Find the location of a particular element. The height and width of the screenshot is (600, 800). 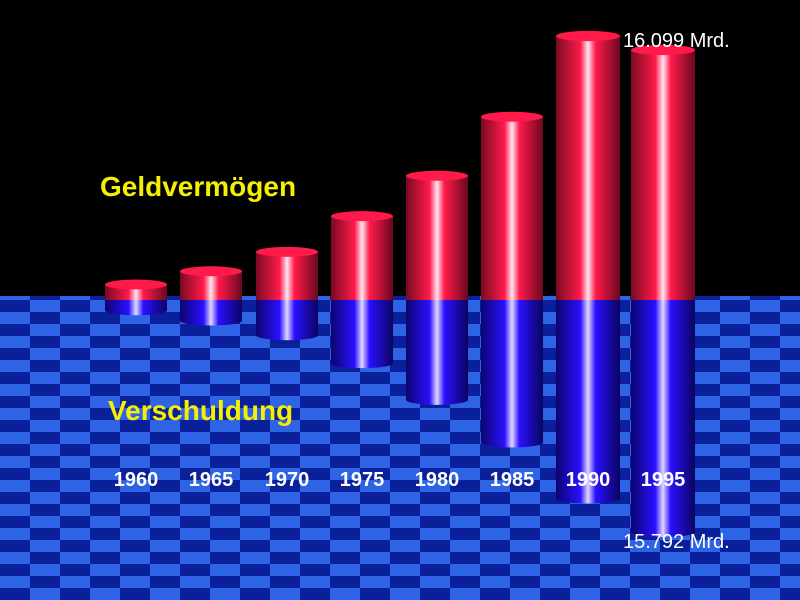

tick-label-1990: 1990 is located at coordinates (588, 480).